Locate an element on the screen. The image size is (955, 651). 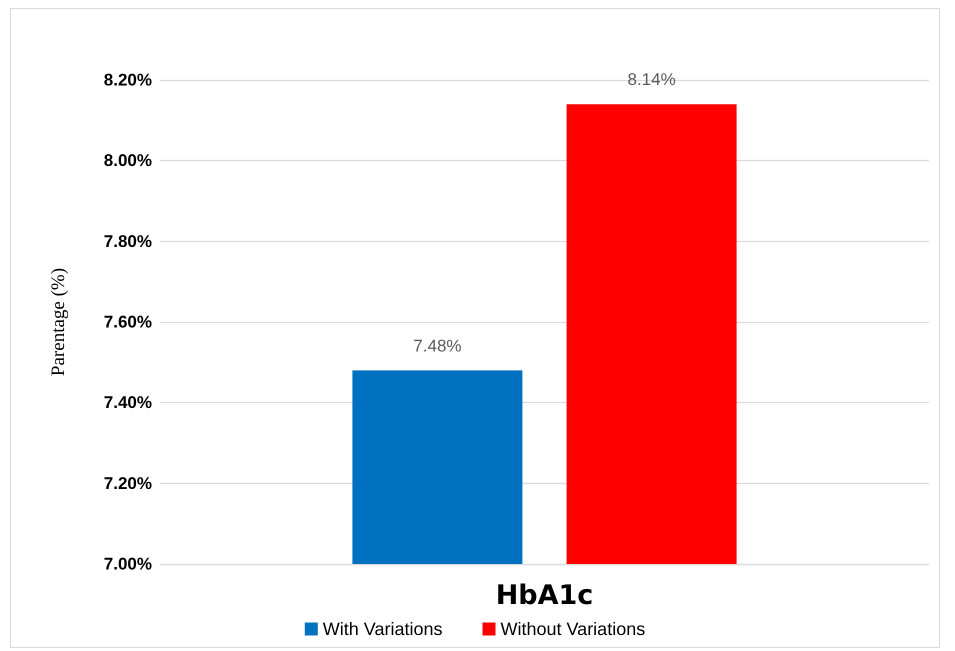
y-axis-title: Parentage (%) is located at coordinates (58, 322).